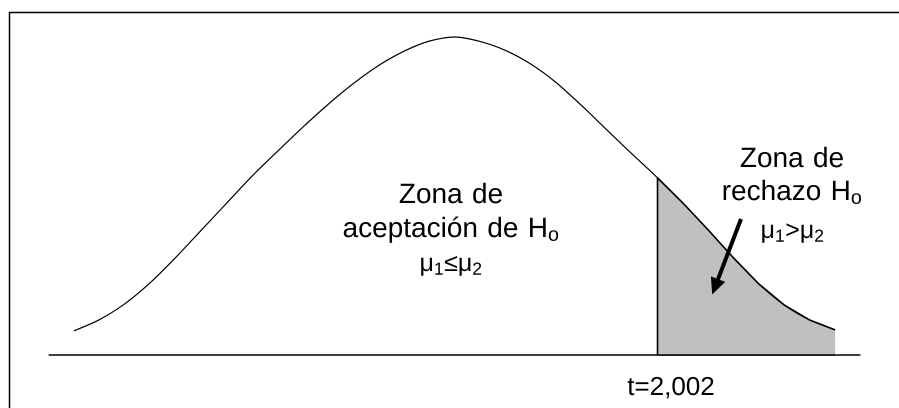  Describe the element at coordinates (793, 233) in the screenshot. I see `annotation: μ$_{1}$>μ$_{2}$` at that location.